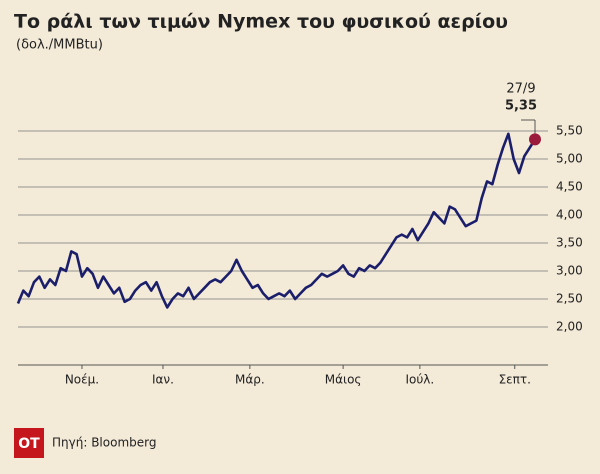 The image size is (600, 474). What do you see at coordinates (419, 380) in the screenshot?
I see `x-tick-label: Ιούλ.` at bounding box center [419, 380].